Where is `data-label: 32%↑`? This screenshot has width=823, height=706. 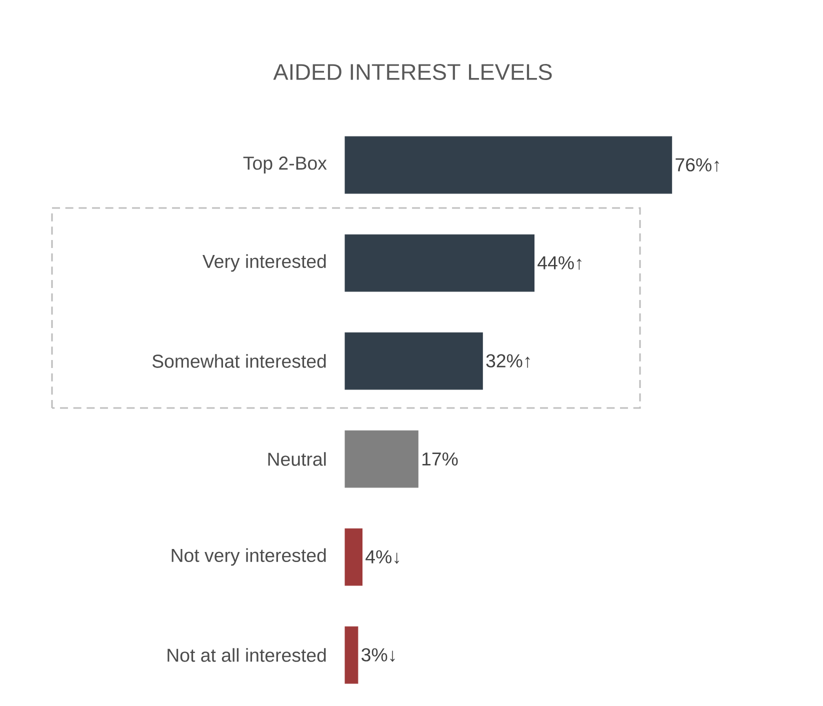
data-label: 32%↑ is located at coordinates (508, 361).